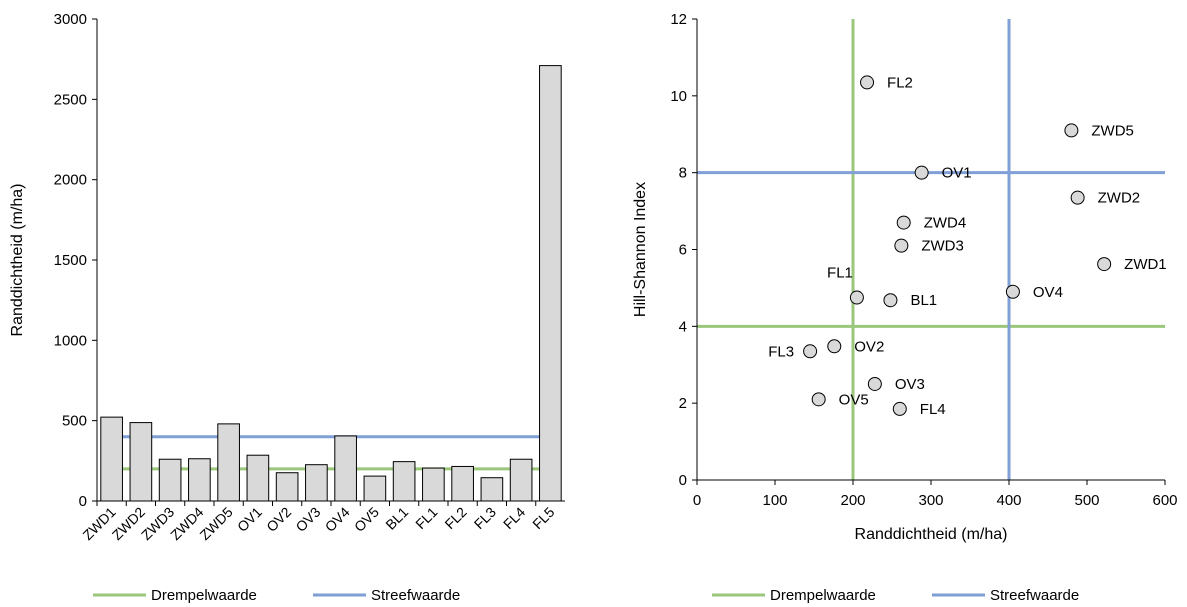  What do you see at coordinates (455, 518) in the screenshot?
I see `bar-x-tick-label: FL2` at bounding box center [455, 518].